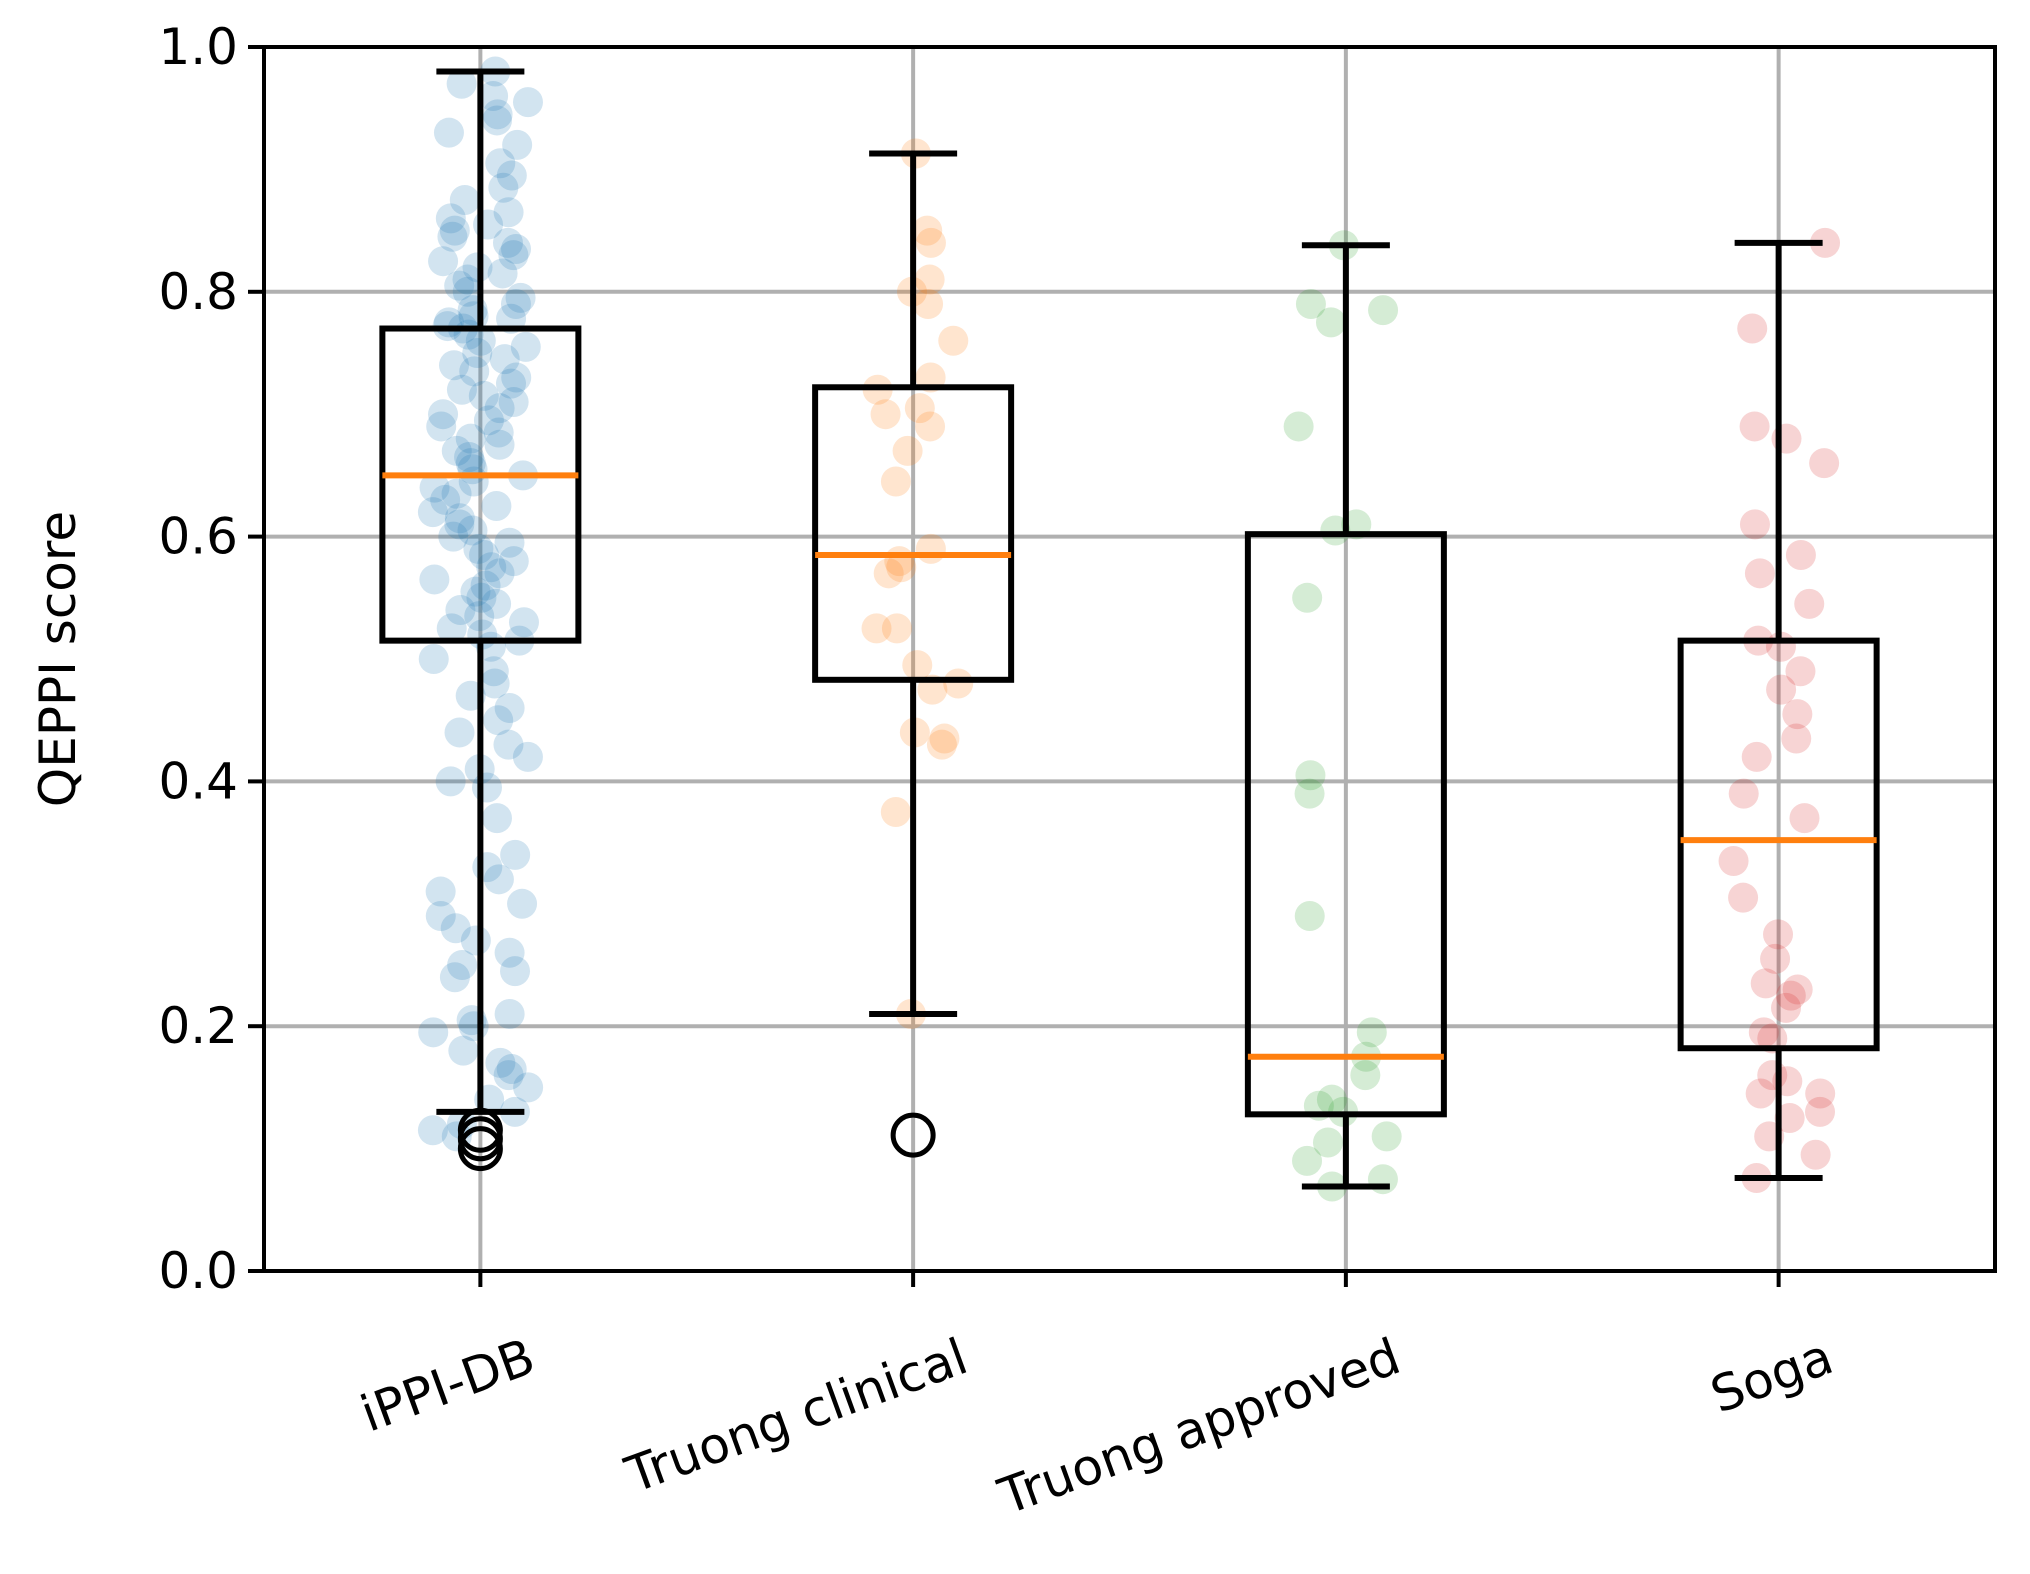 The width and height of the screenshot is (2030, 1574). Describe the element at coordinates (198, 1026) in the screenshot. I see `y-tick-label: 0.2` at that location.